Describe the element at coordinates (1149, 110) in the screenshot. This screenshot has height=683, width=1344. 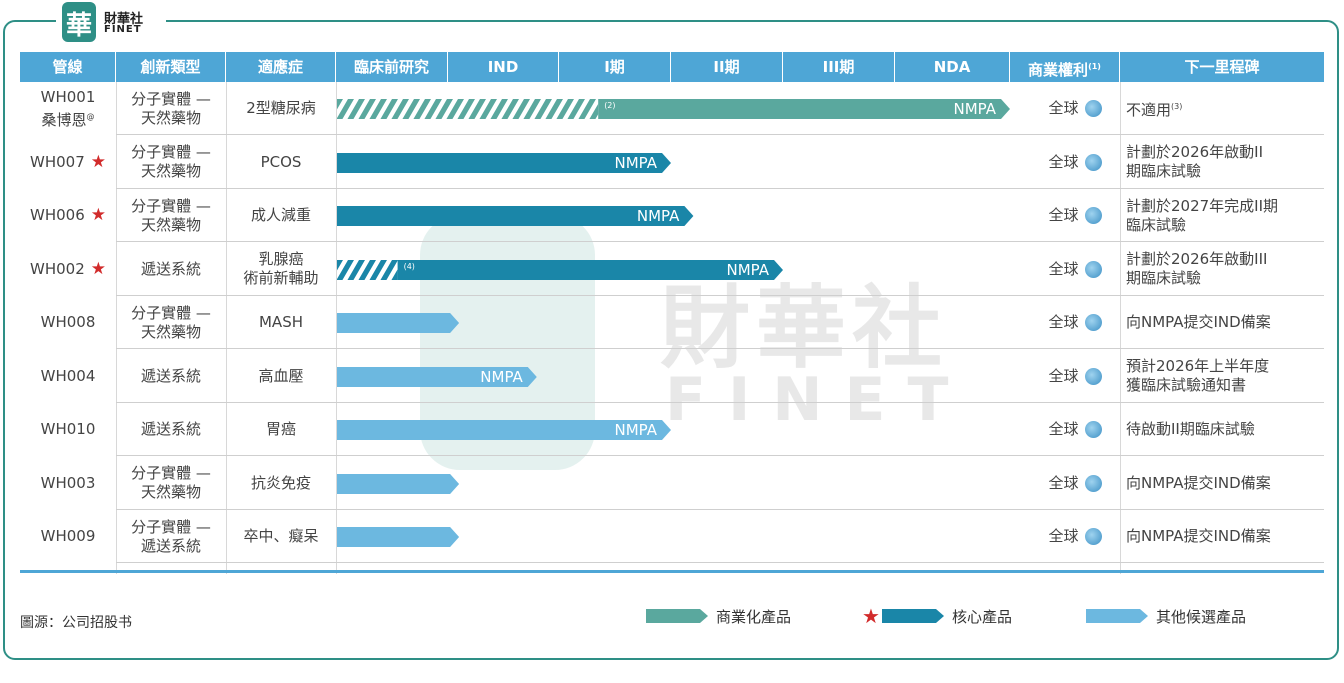
I see `next-milestone-text: 不適用` at that location.